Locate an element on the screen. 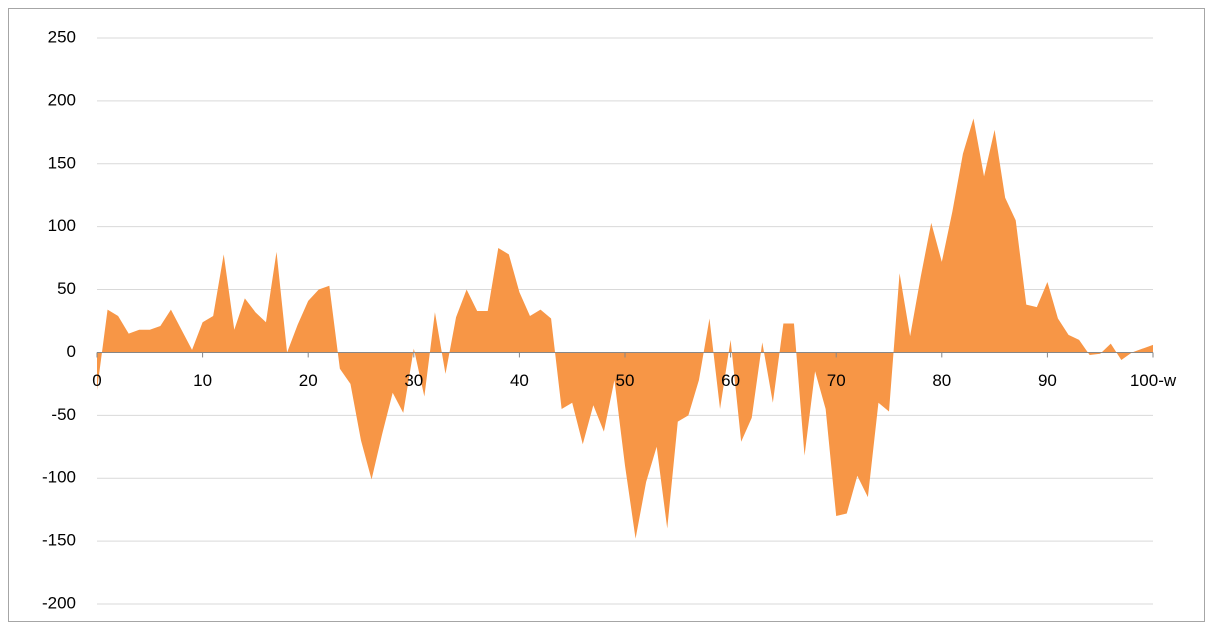 This screenshot has height=635, width=1213. y-tick-label: 200 is located at coordinates (62, 99).